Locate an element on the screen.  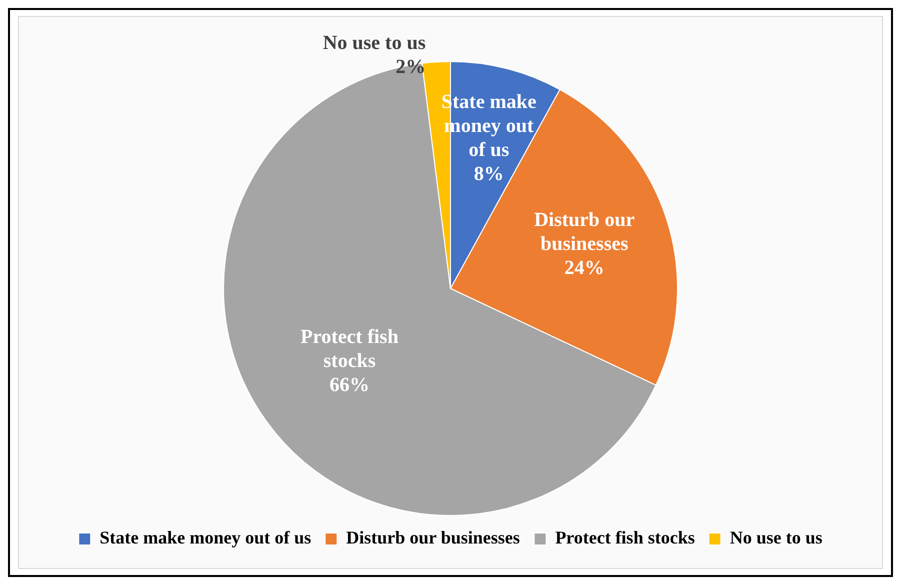
slice-label: No use to us is located at coordinates (374, 43).